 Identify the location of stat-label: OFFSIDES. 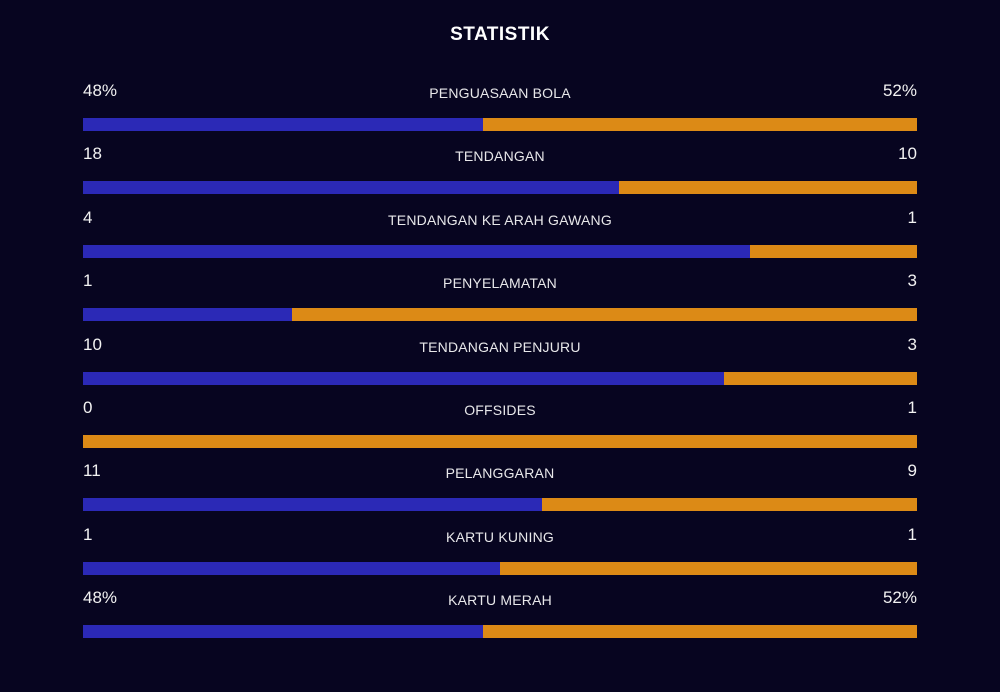
(500, 409).